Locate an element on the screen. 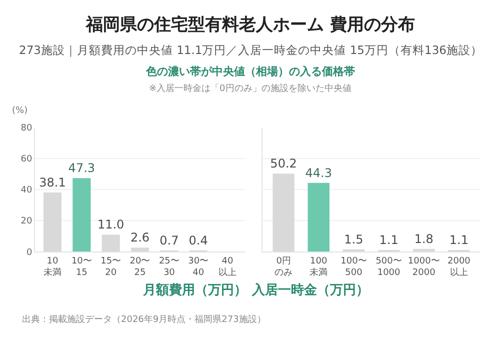 Image resolution: width=500 pixels, height=348 pixels. text: ※入居一時金は「0円のみ」の施設を除いた中央値 is located at coordinates (250, 88).